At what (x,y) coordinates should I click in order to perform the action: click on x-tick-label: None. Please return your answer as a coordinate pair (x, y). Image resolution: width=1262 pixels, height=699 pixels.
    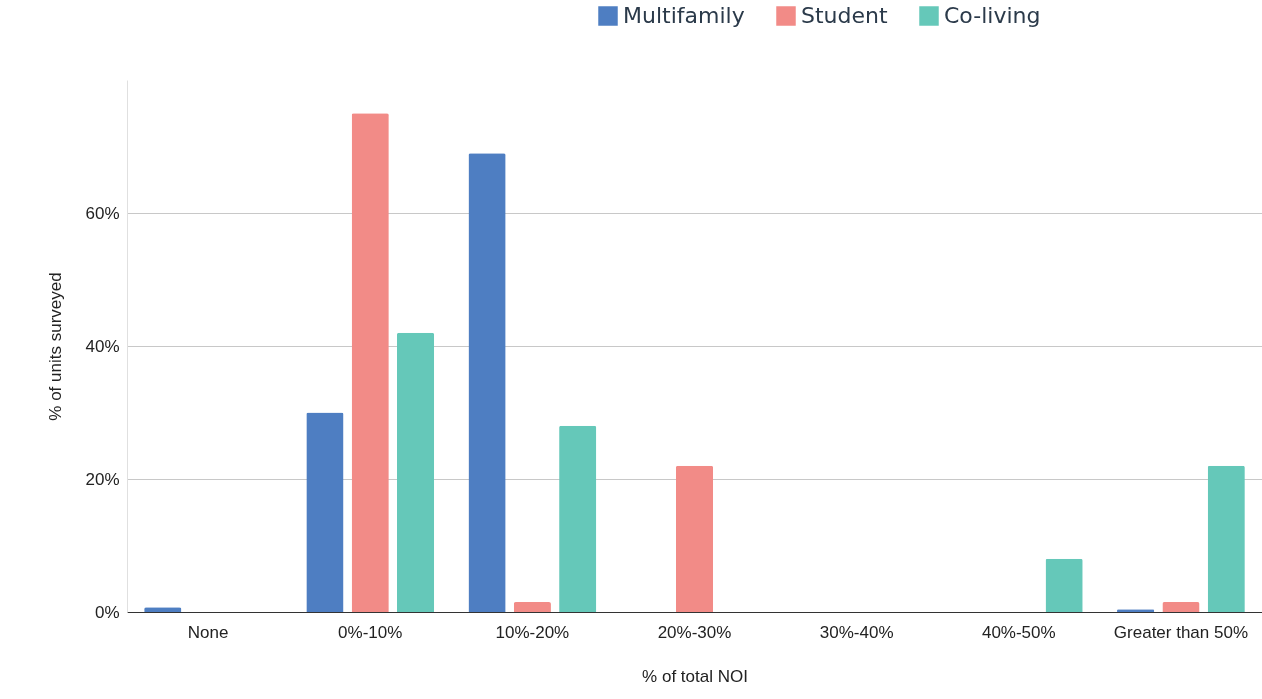
    Looking at the image, I should click on (208, 632).